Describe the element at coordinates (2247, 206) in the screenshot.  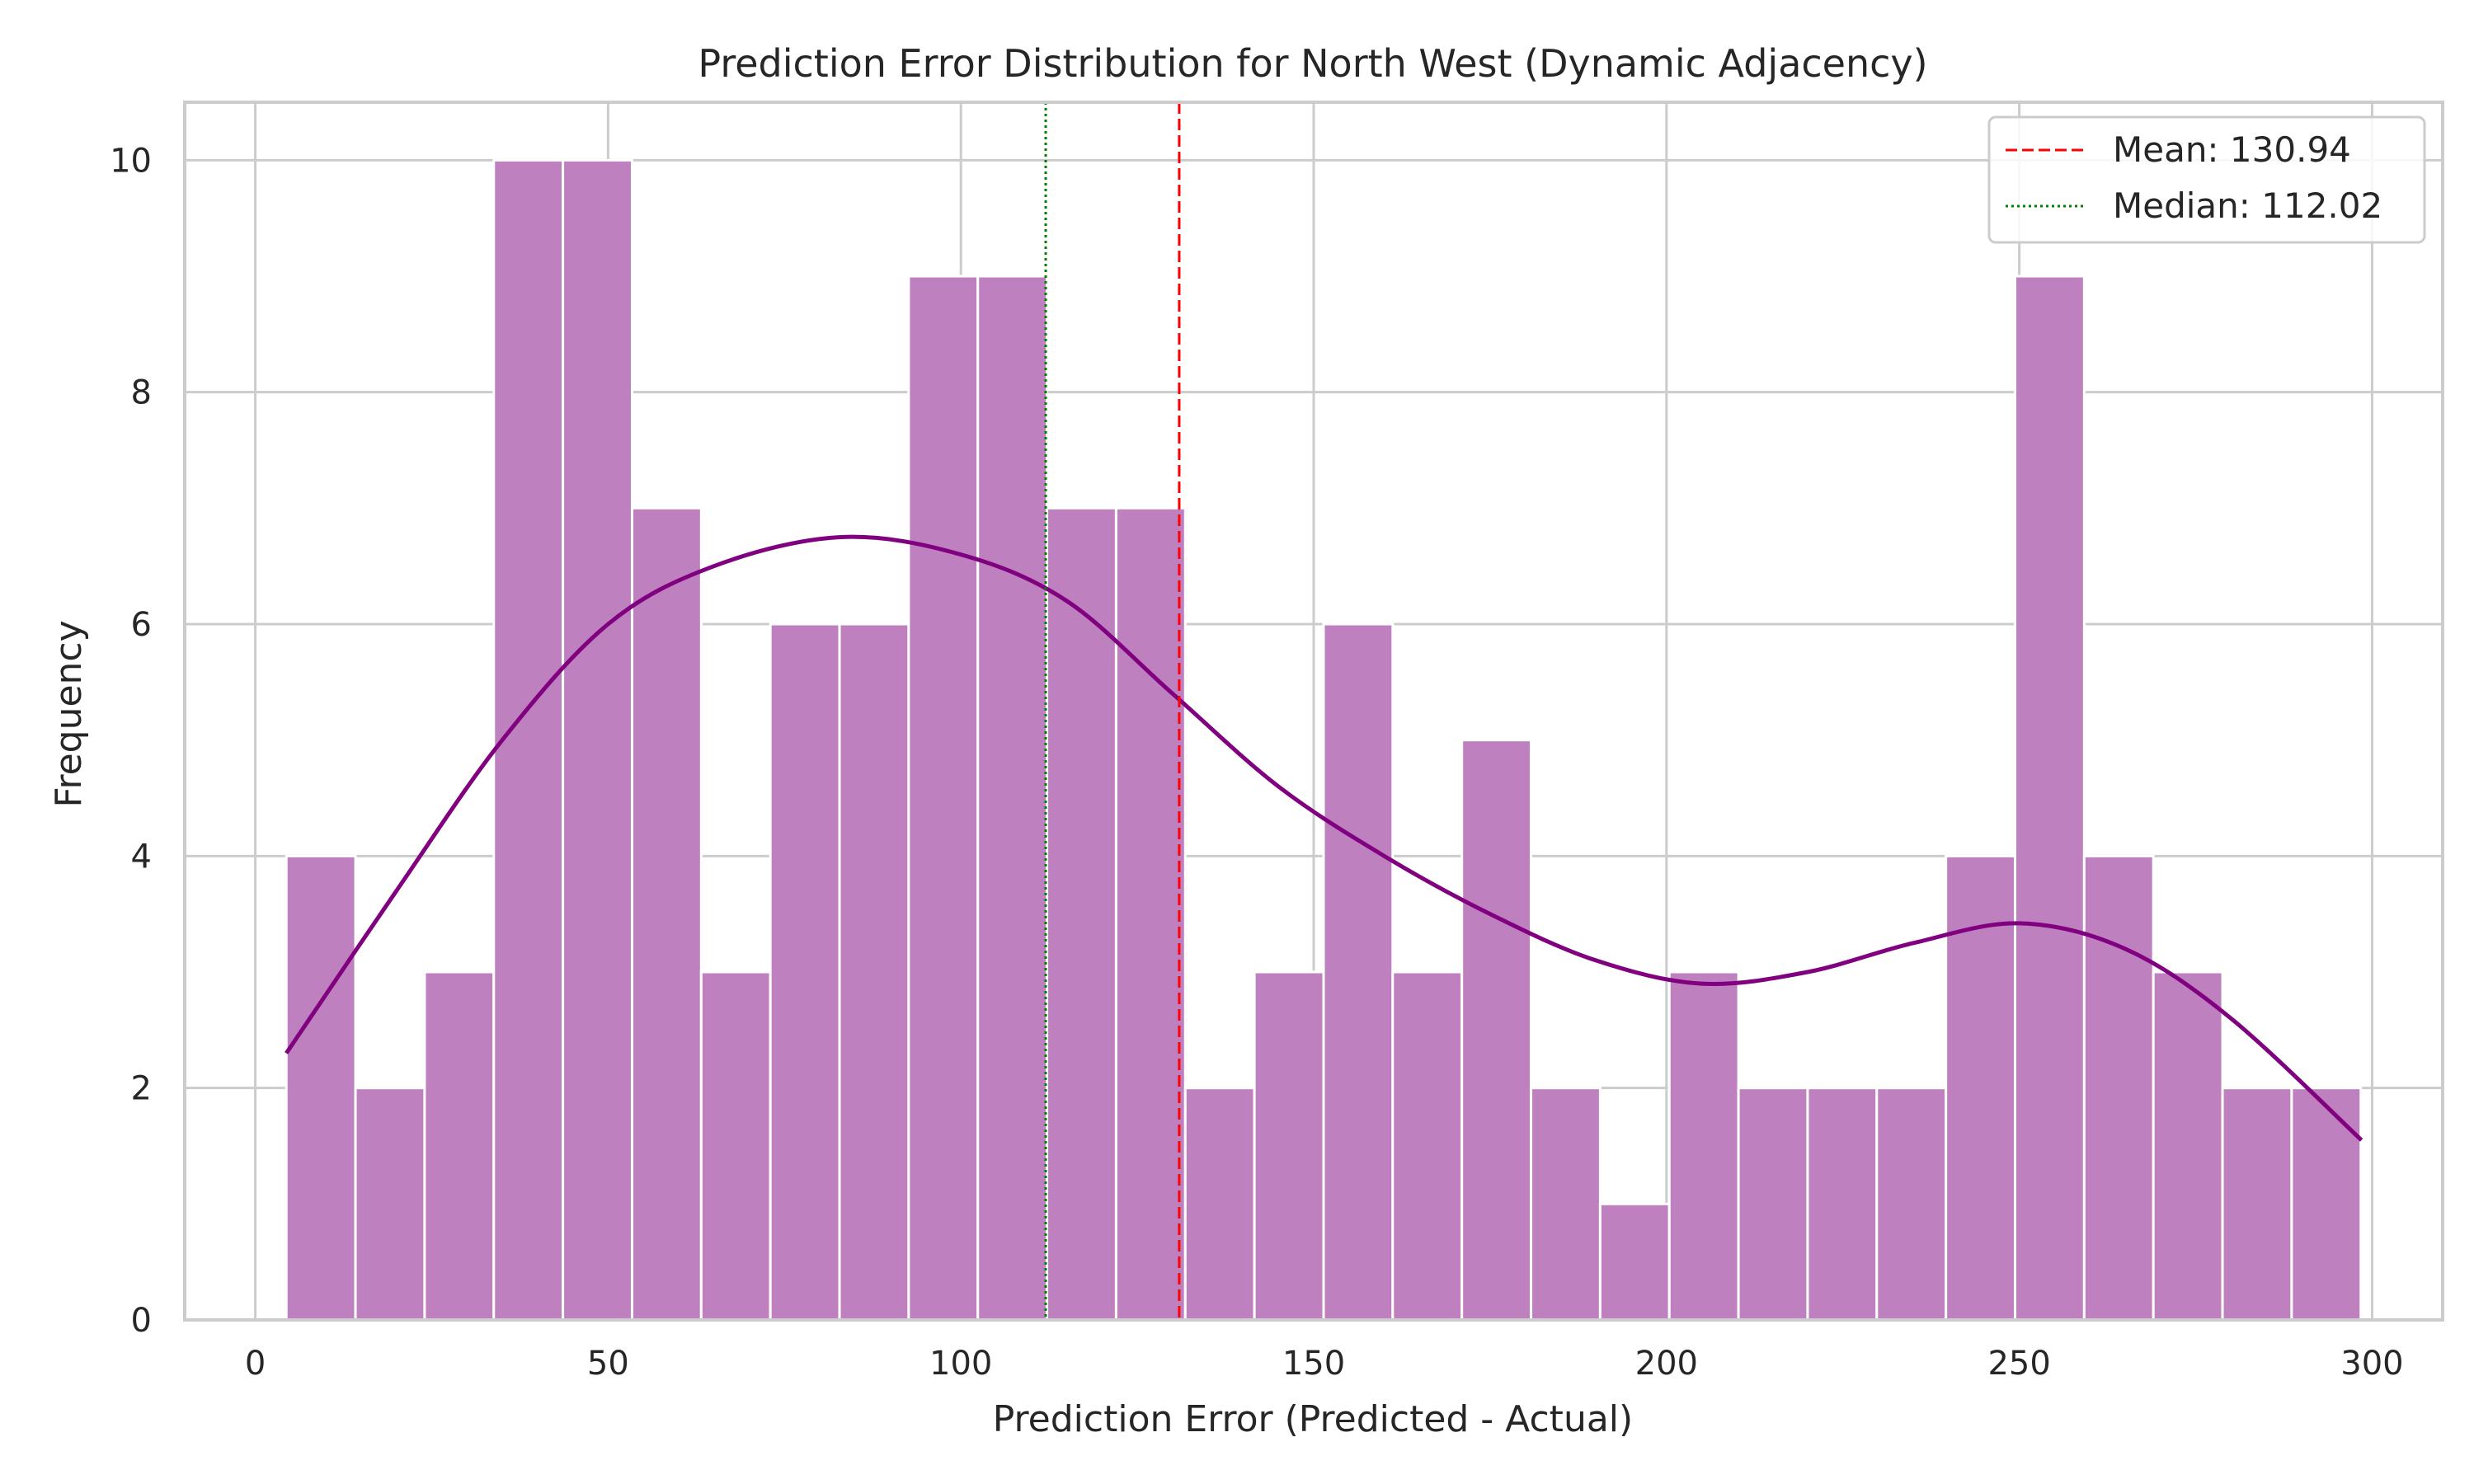
I see `legend-median-label: Median: 112.02` at that location.